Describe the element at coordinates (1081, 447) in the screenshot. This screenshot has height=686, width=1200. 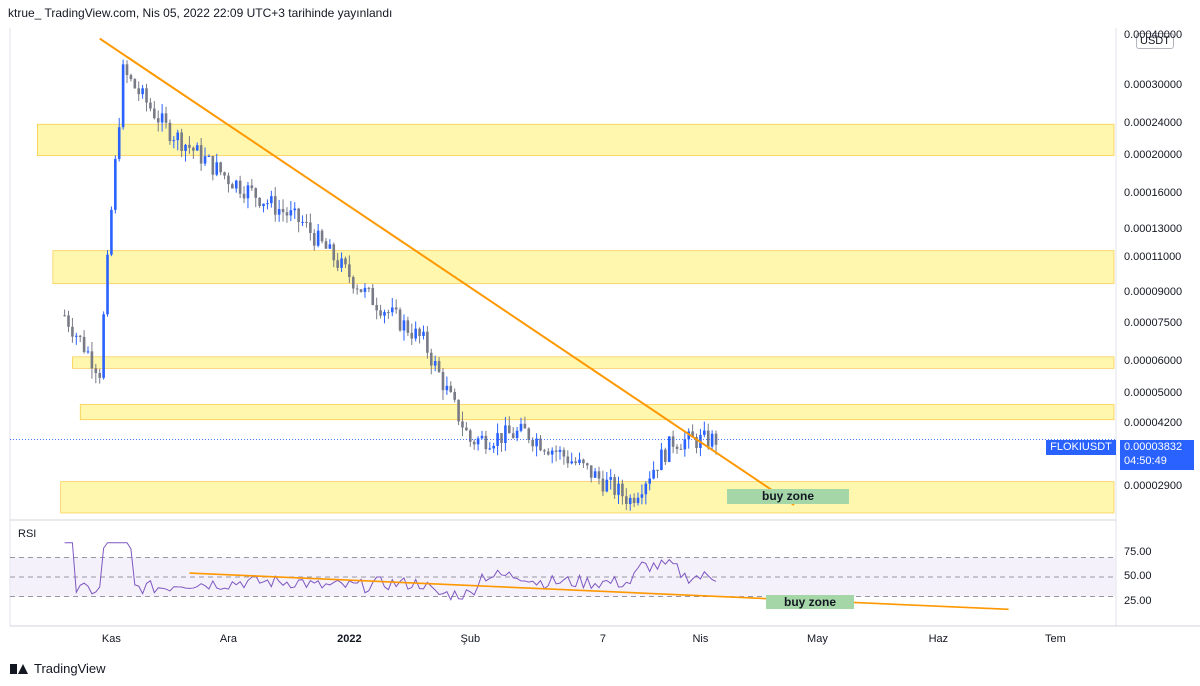
I see `symbol-label: FLOKIUSDT` at that location.